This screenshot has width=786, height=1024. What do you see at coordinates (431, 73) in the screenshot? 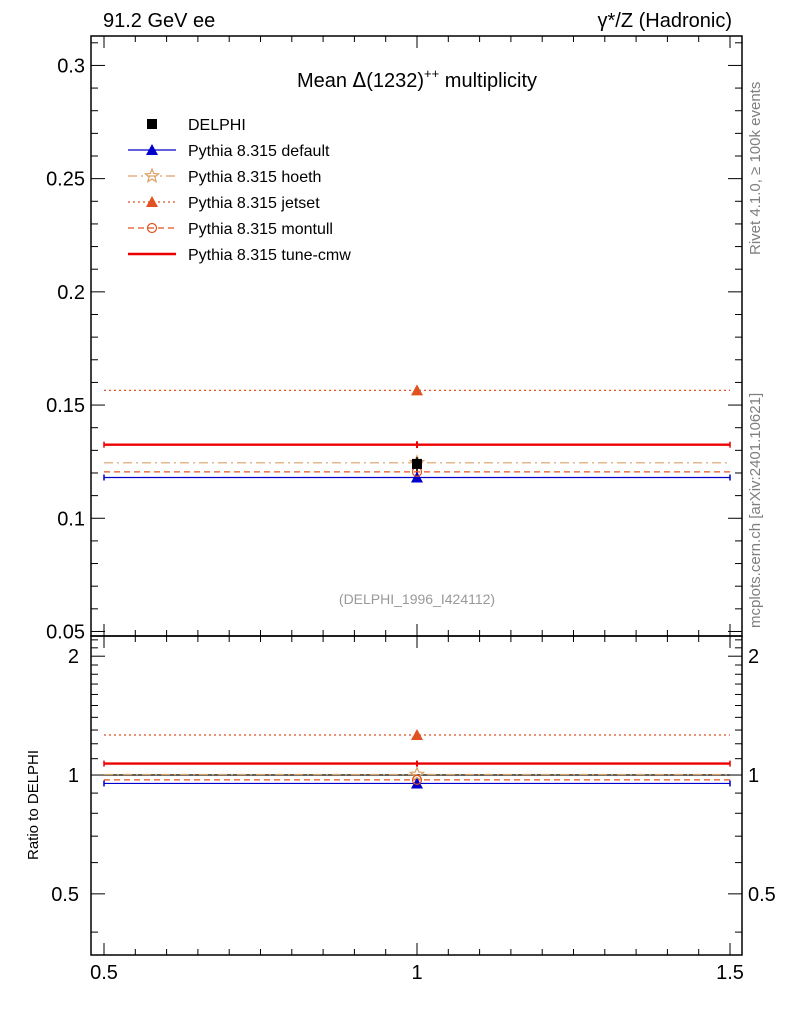
I see `chart-title-sup: ++` at bounding box center [431, 73].